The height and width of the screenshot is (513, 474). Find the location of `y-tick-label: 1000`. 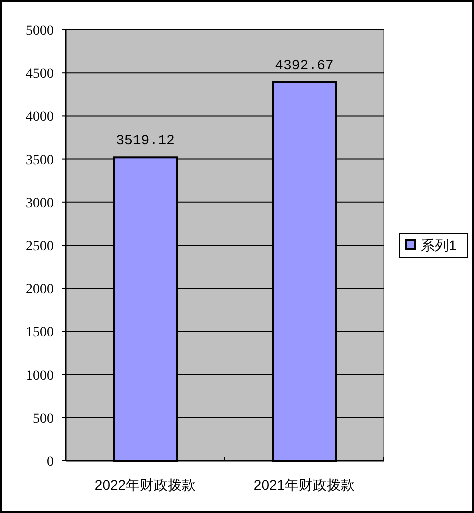

y-tick-label: 1000 is located at coordinates (40, 376).